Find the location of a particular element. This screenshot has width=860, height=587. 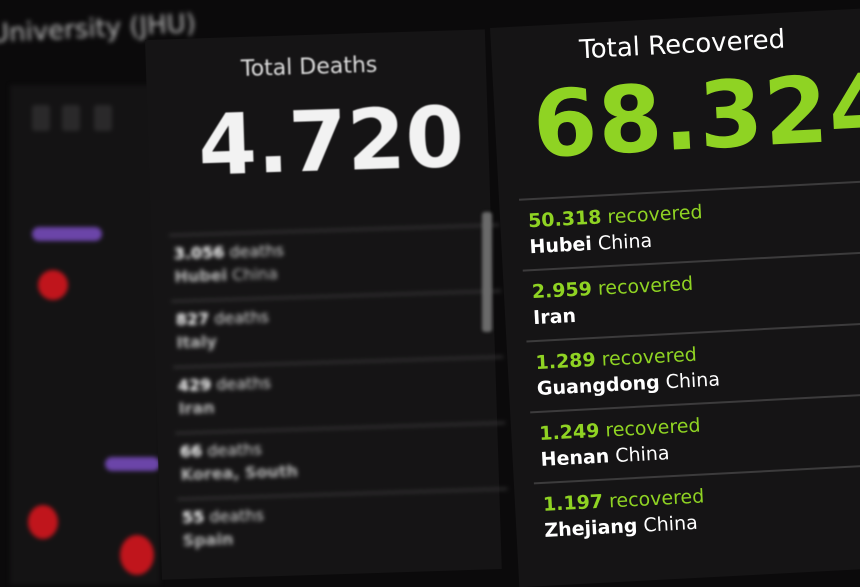

item-place: Korea, South is located at coordinates (239, 473).